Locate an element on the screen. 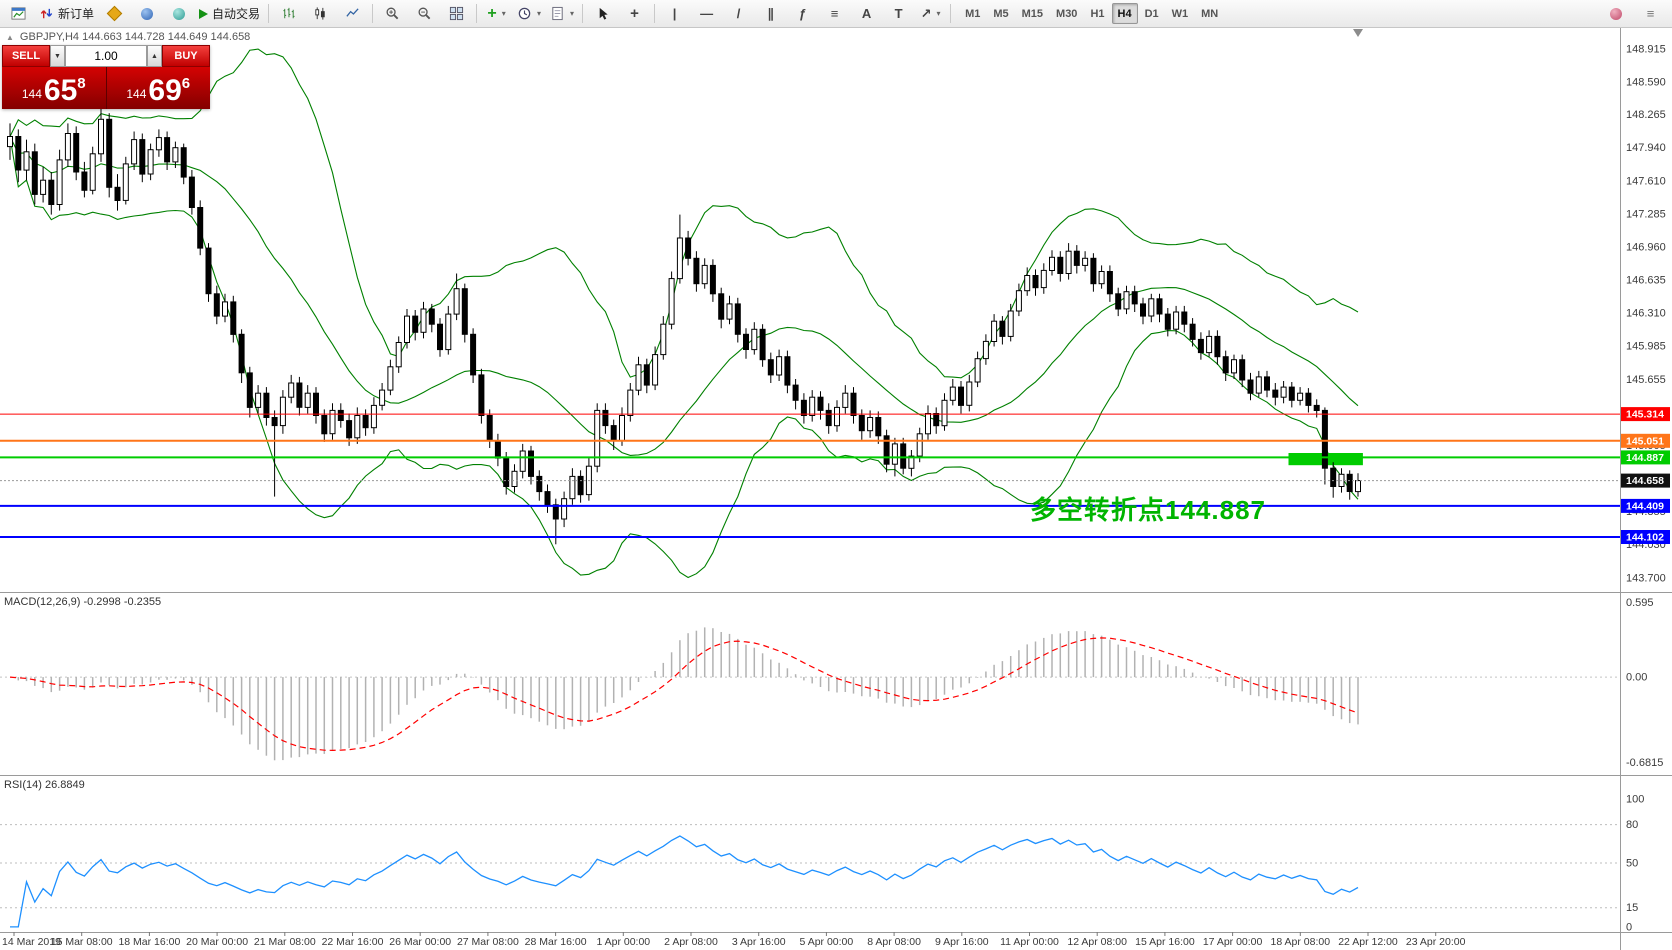  navigator-button is located at coordinates (178, 13).